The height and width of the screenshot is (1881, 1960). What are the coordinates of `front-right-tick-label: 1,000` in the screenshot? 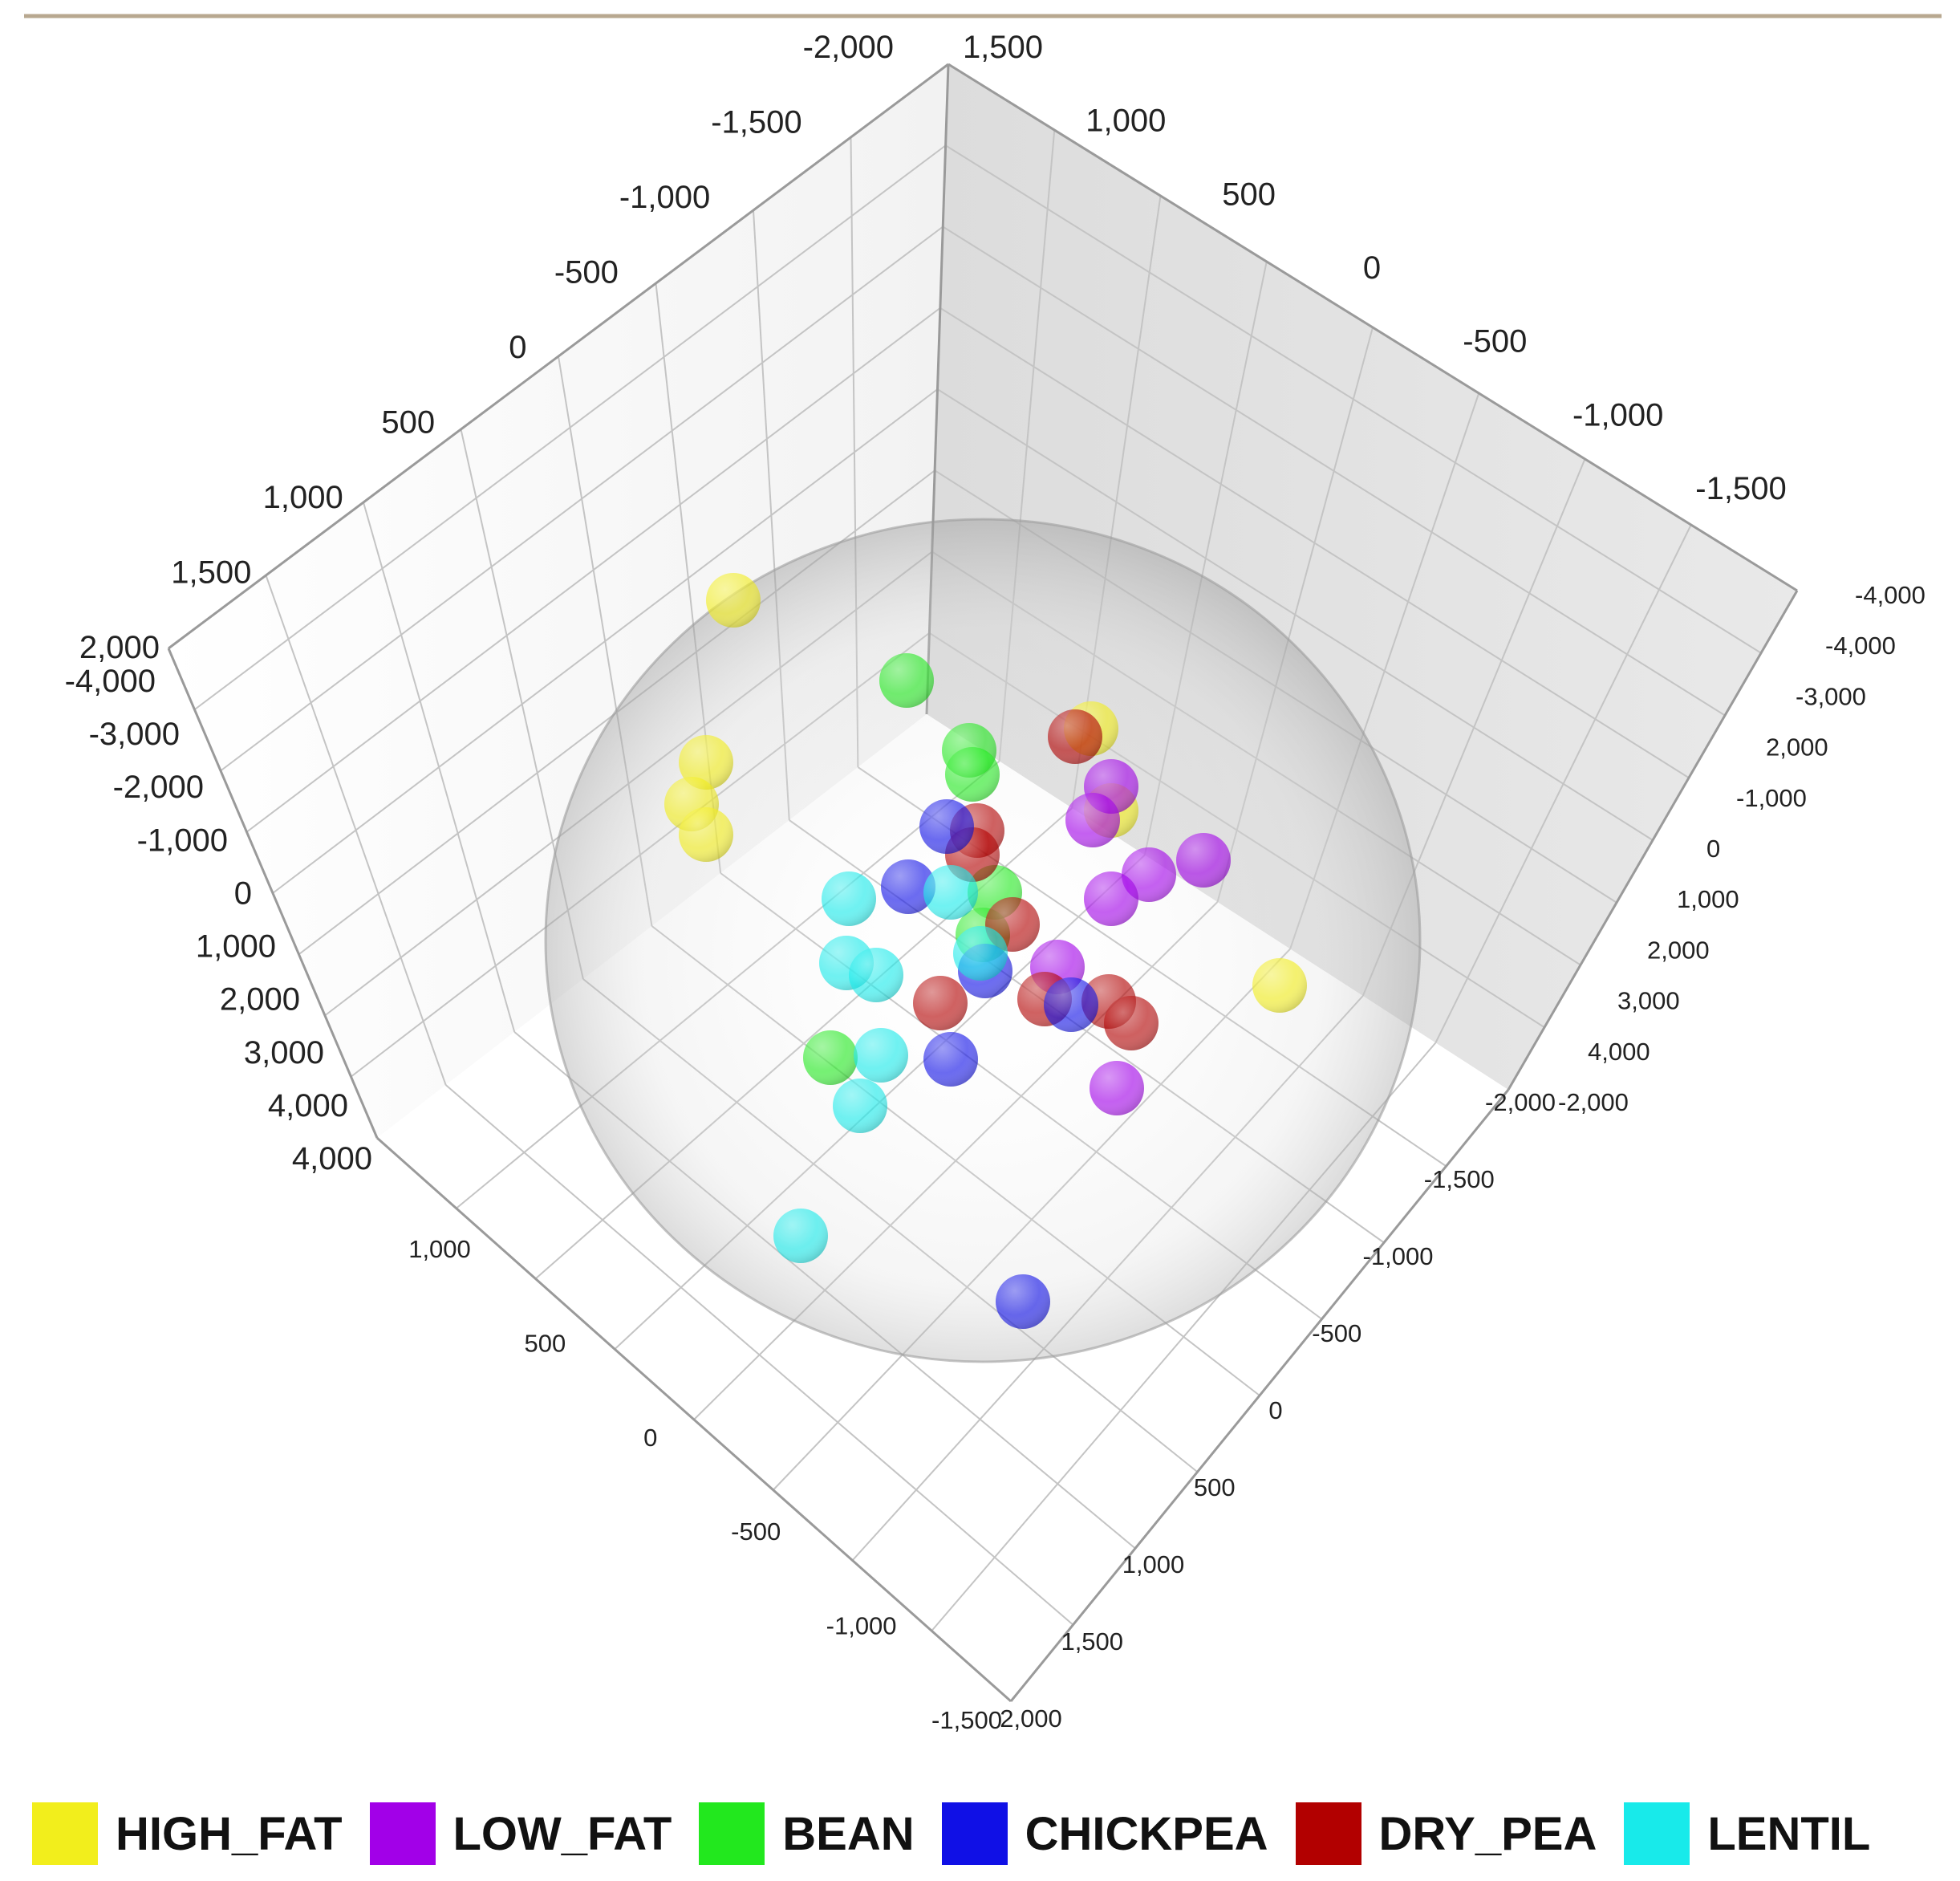 It's located at (1153, 1564).